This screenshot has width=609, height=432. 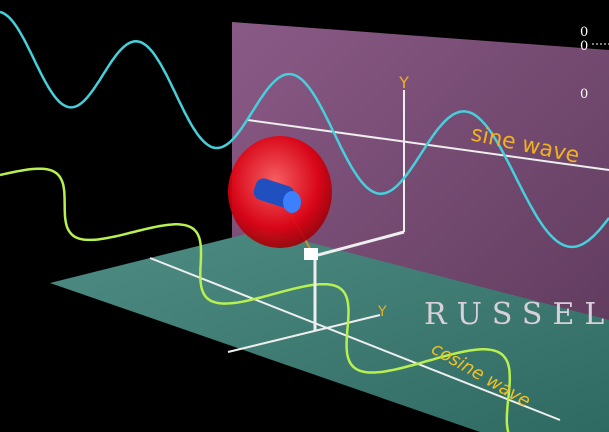 I want to click on watermark: RUSSEL, so click(x=516, y=314).